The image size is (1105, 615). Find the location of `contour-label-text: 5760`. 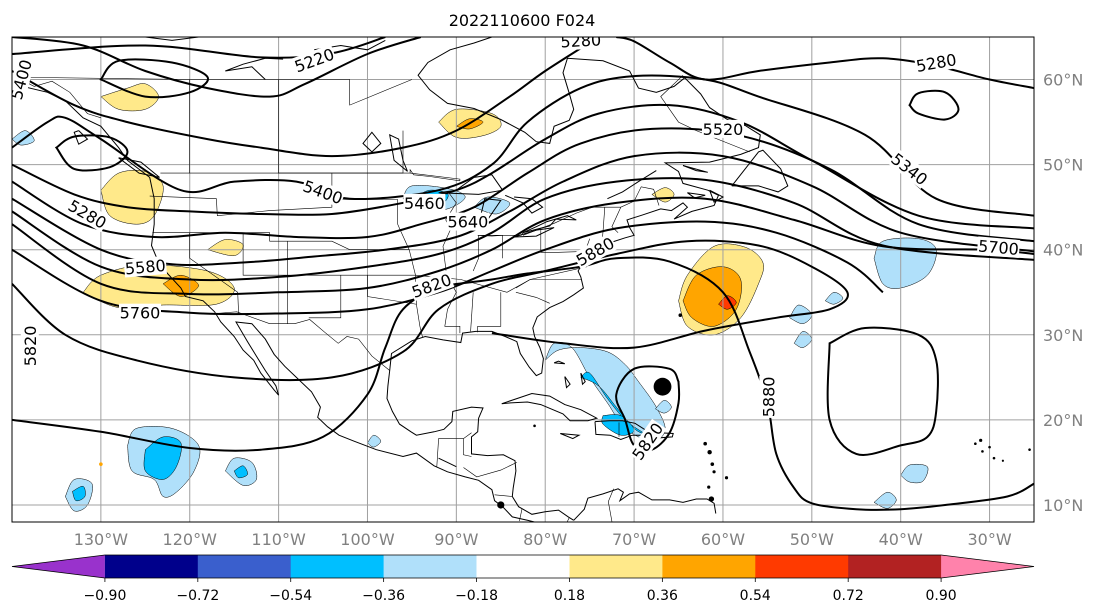

contour-label-text: 5760 is located at coordinates (140, 313).